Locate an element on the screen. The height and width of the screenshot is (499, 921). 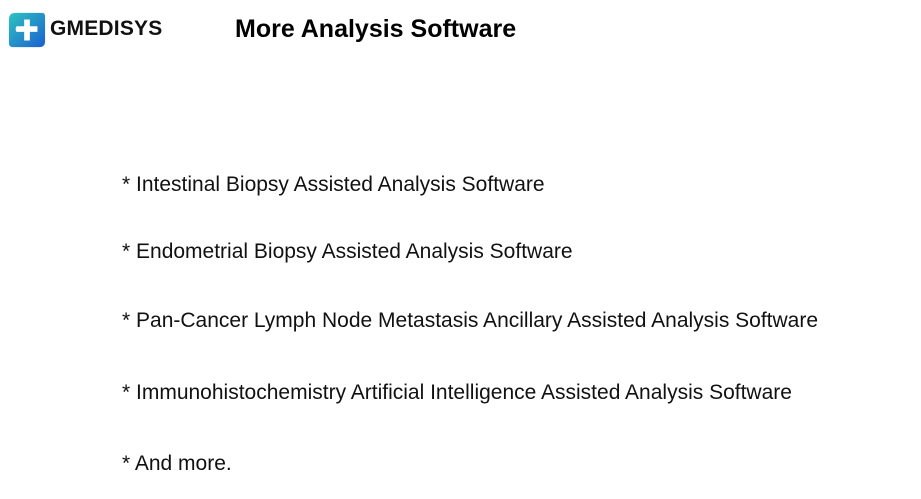
page-title: More Analysis Software is located at coordinates (376, 29).